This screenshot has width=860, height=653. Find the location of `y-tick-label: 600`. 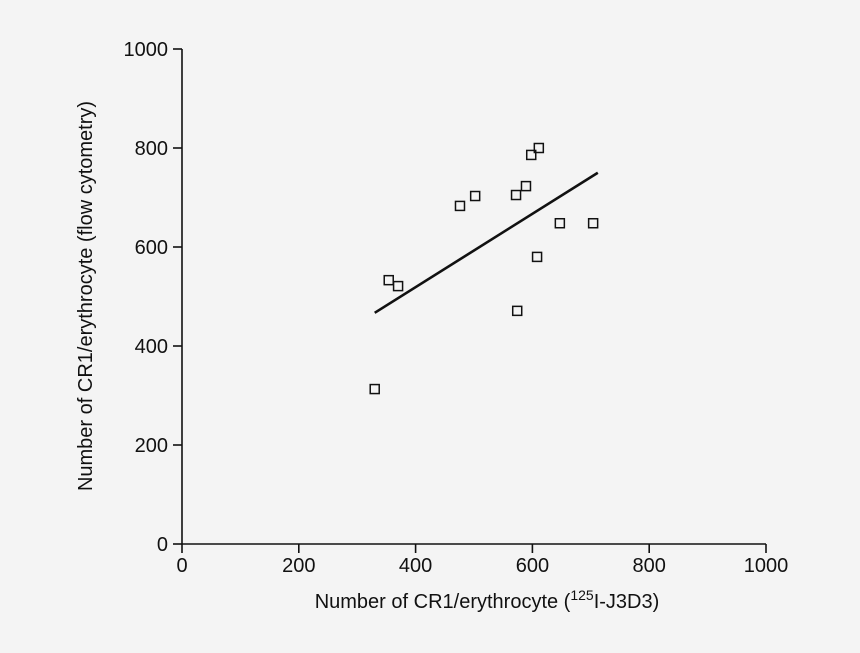

y-tick-label: 600 is located at coordinates (151, 248).